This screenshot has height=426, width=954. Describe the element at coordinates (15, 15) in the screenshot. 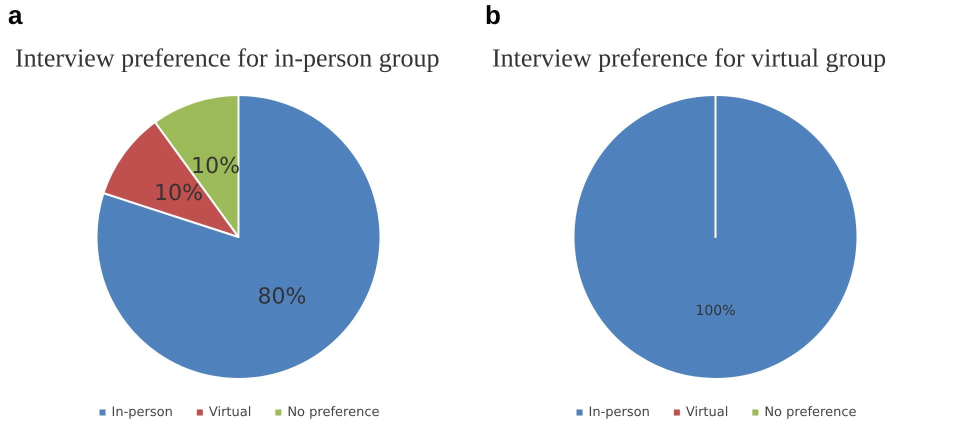

I see `text: a` at that location.